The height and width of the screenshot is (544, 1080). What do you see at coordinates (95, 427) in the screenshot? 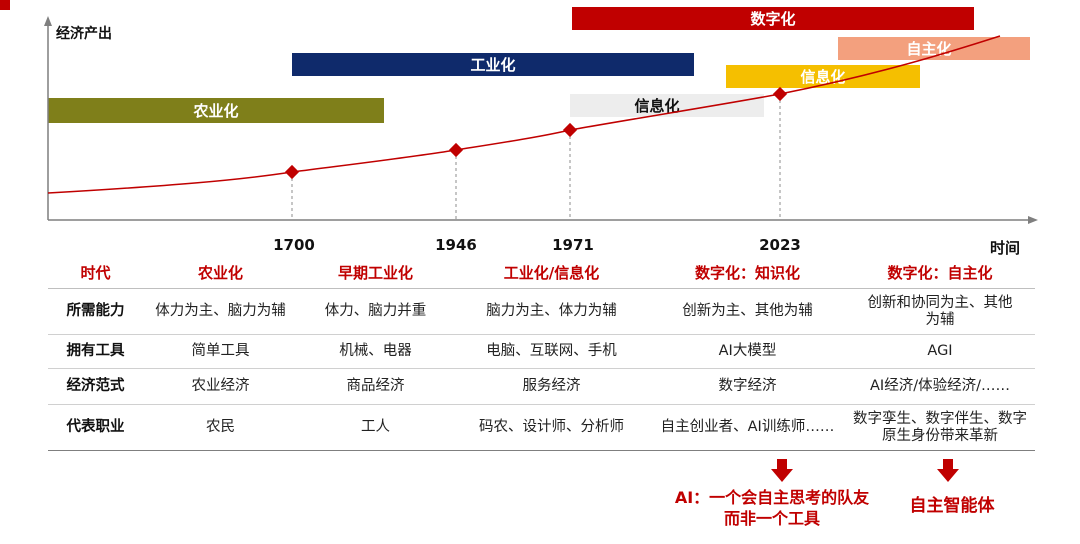
I see `row-label: 代表职业` at bounding box center [95, 427].